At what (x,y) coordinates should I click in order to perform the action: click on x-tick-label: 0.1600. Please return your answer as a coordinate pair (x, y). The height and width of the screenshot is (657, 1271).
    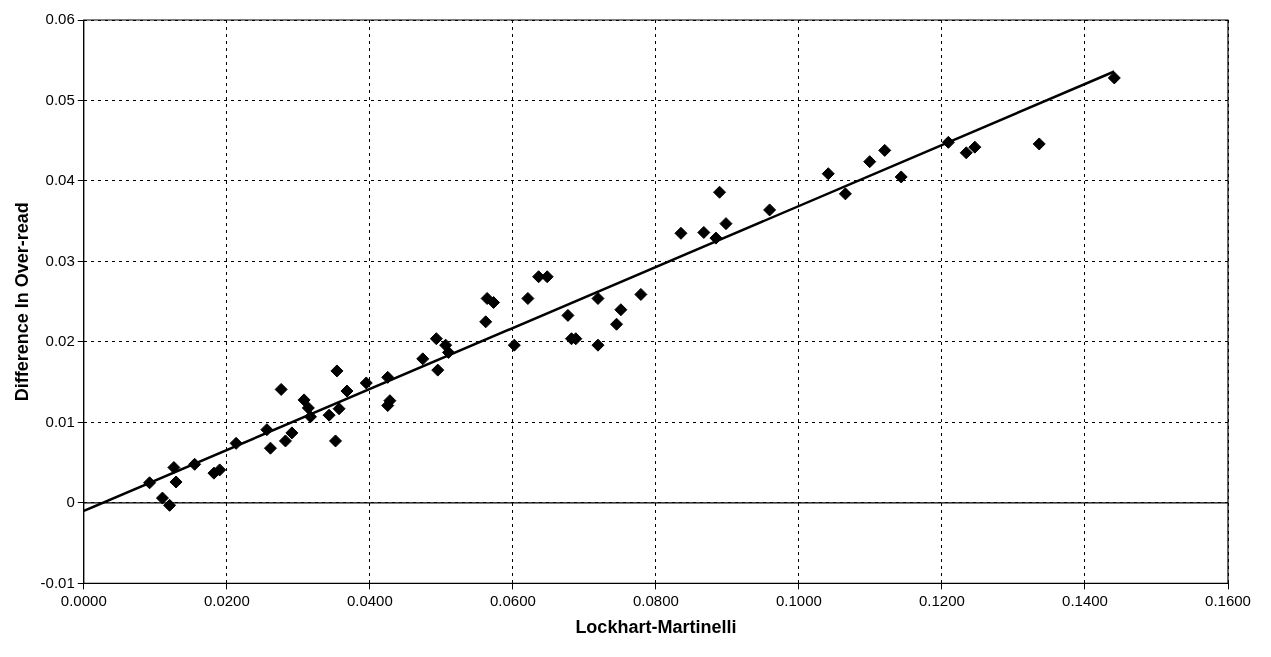
    Looking at the image, I should click on (1228, 600).